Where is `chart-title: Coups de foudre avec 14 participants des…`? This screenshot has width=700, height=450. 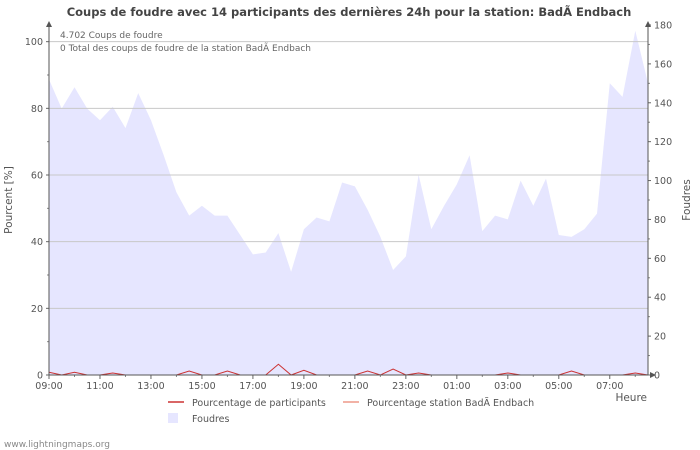 chart-title: Coups de foudre avec 14 participants des… is located at coordinates (349, 11).